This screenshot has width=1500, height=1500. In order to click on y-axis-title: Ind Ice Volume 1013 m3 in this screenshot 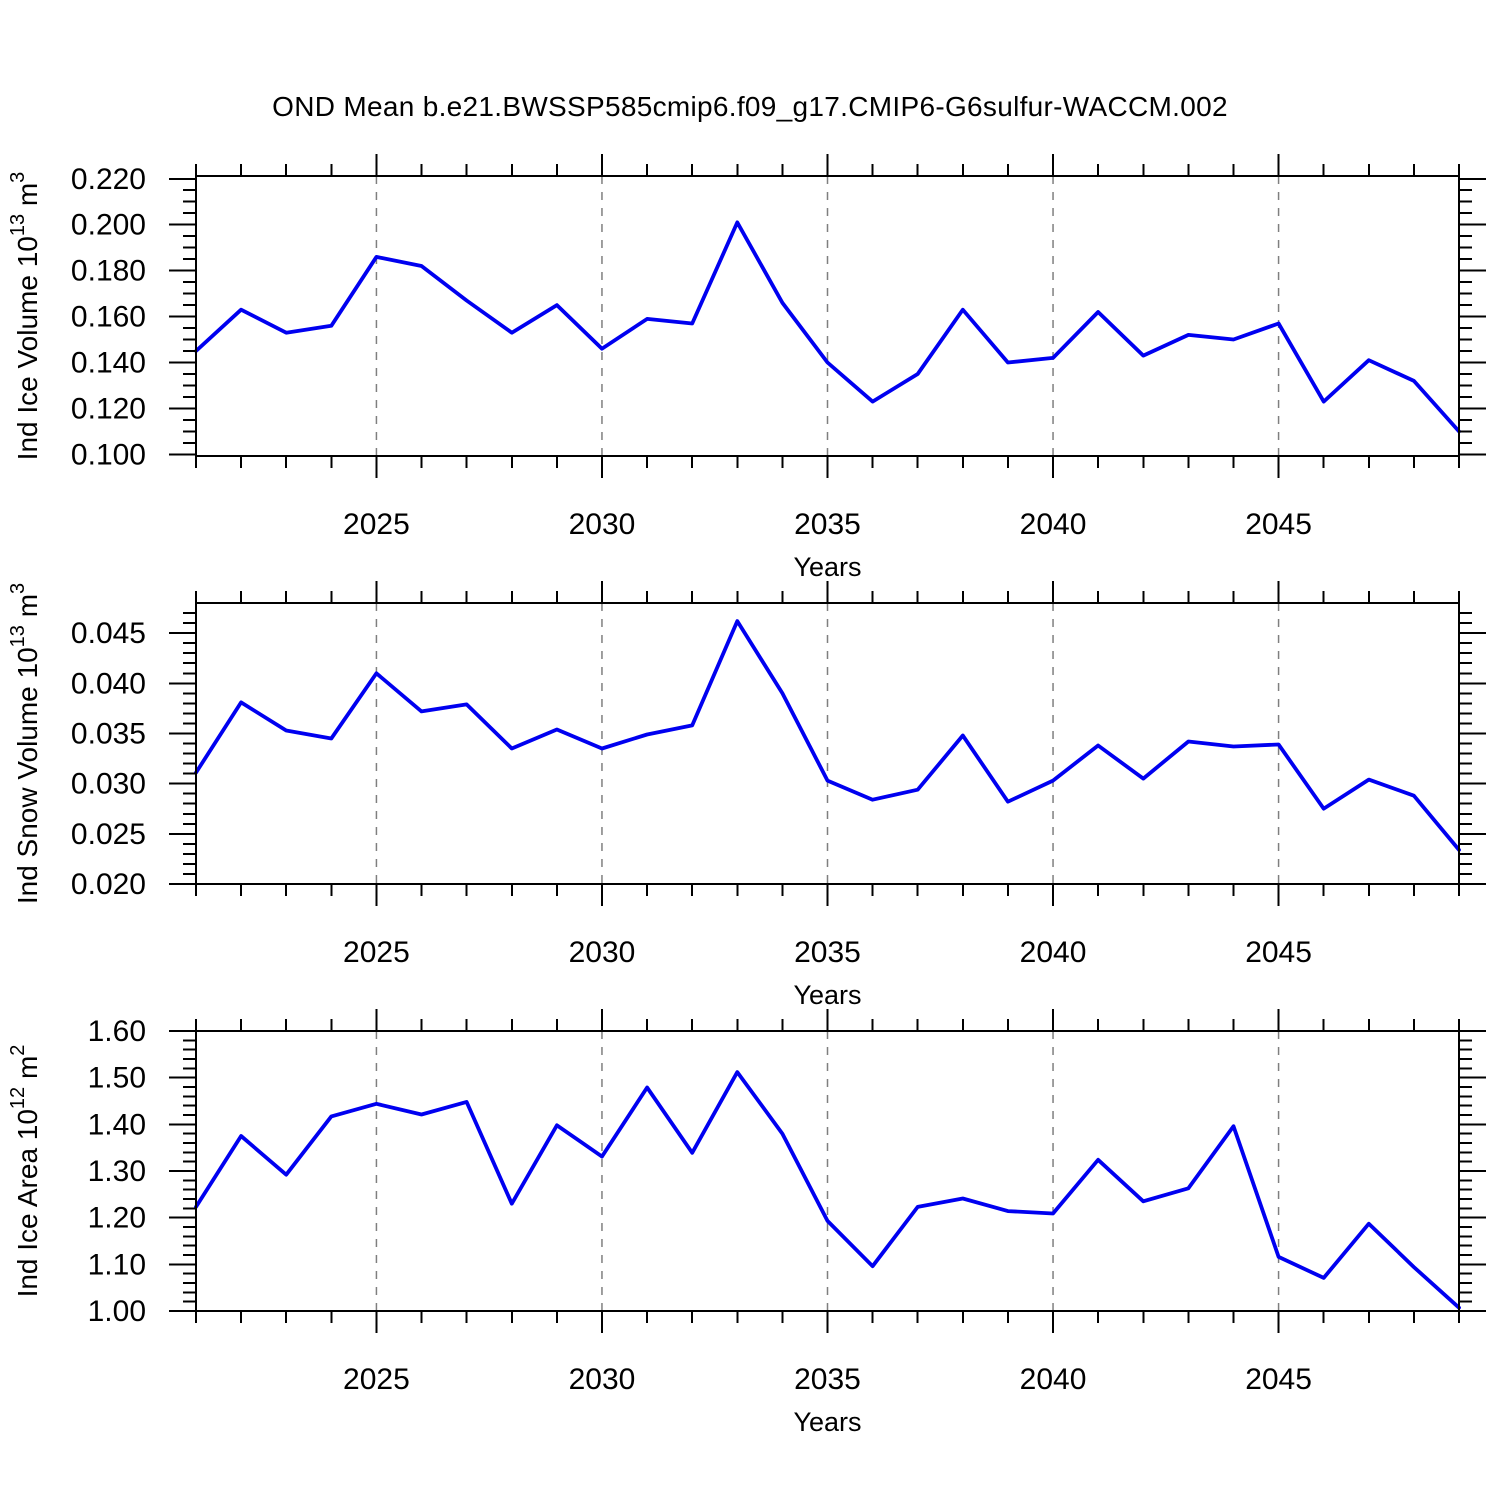, I will do `click(25, 316)`.